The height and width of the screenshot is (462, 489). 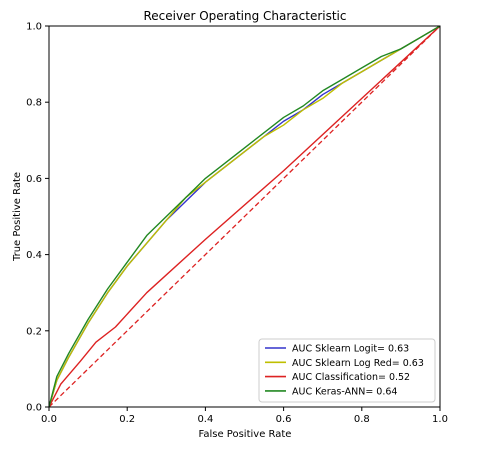 I want to click on x-tick-label: 0.4, so click(x=205, y=419).